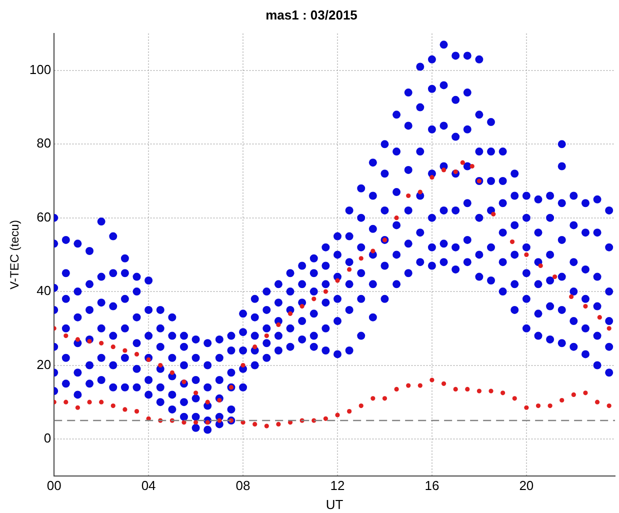 The width and height of the screenshot is (619, 513). What do you see at coordinates (337, 486) in the screenshot?
I see `x-tick-label: 12` at bounding box center [337, 486].